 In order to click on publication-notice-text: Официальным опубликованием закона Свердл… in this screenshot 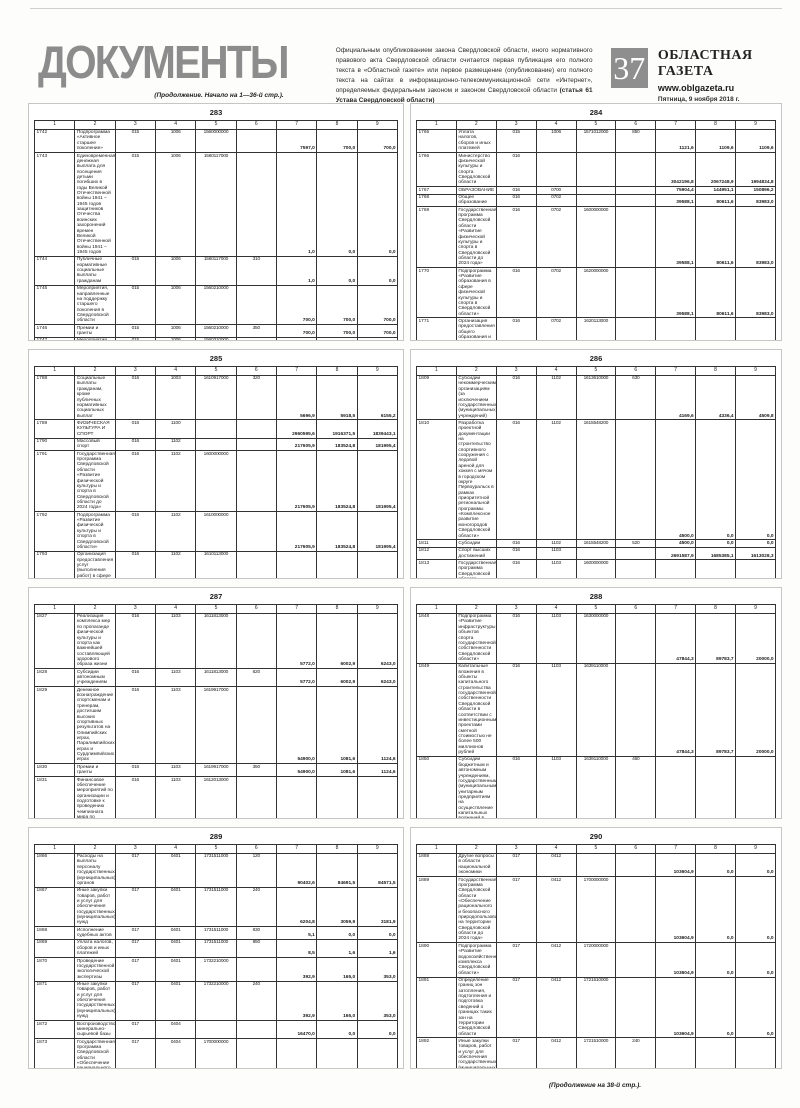, I will do `click(464, 70)`.